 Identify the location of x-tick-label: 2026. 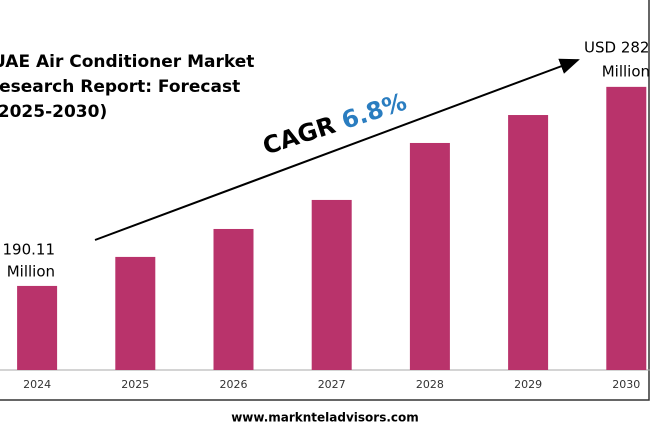
(234, 384).